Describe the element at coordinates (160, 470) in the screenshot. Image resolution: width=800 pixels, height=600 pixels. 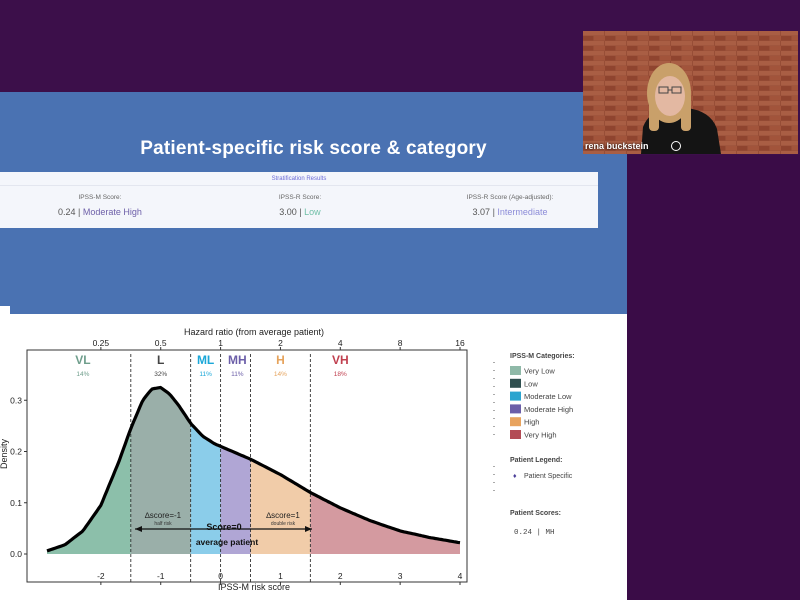
I see `area-l` at that location.